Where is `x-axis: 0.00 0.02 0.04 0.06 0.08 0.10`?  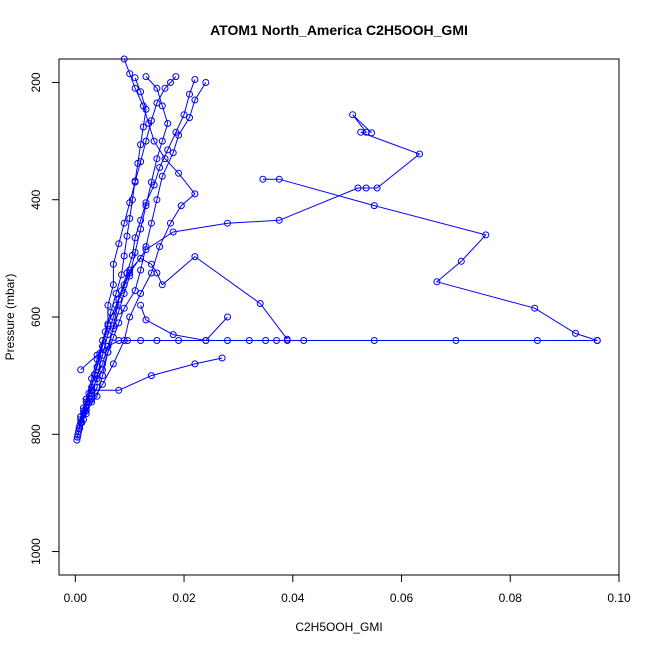 x-axis: 0.00 0.02 0.04 0.06 0.08 0.10 is located at coordinates (347, 589).